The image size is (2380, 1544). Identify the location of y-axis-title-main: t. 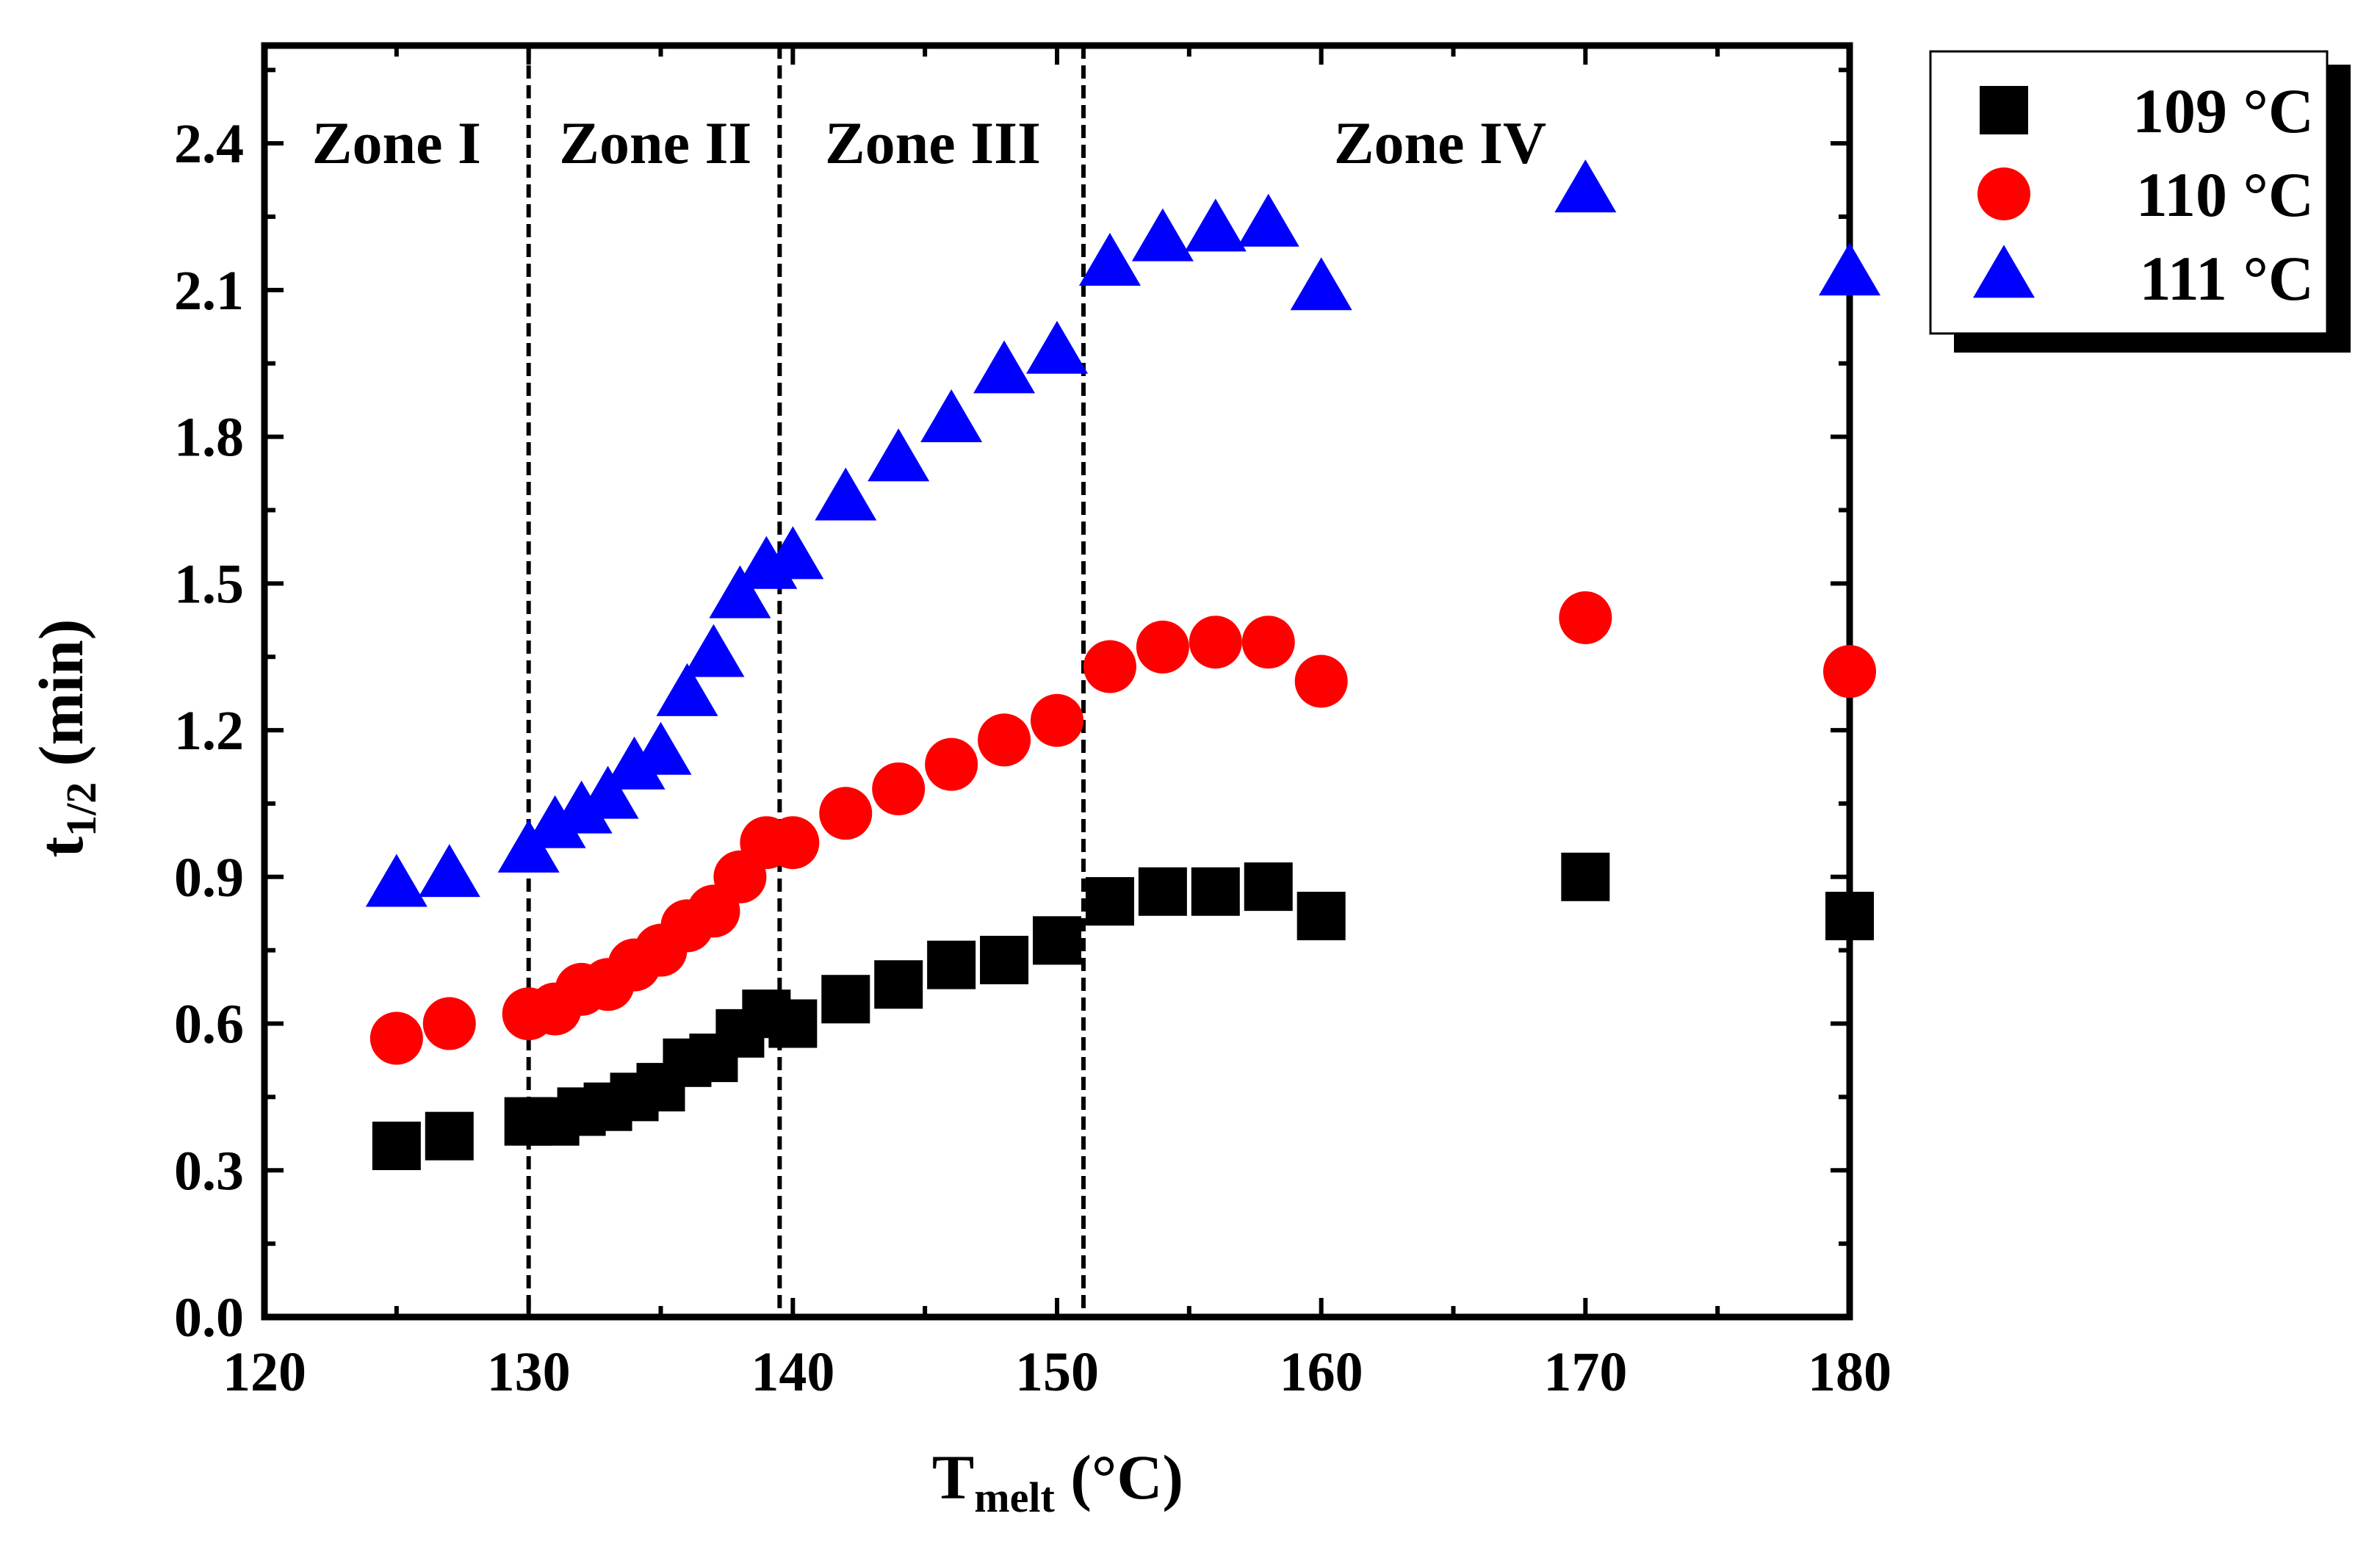
(61, 846).